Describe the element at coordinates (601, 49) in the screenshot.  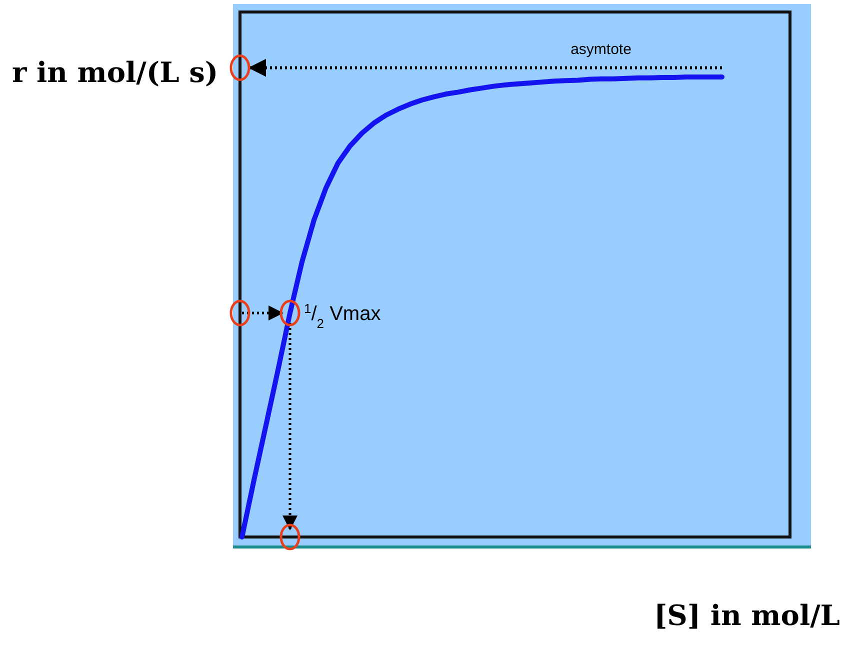
I see `ref-line-label: asymtote` at that location.